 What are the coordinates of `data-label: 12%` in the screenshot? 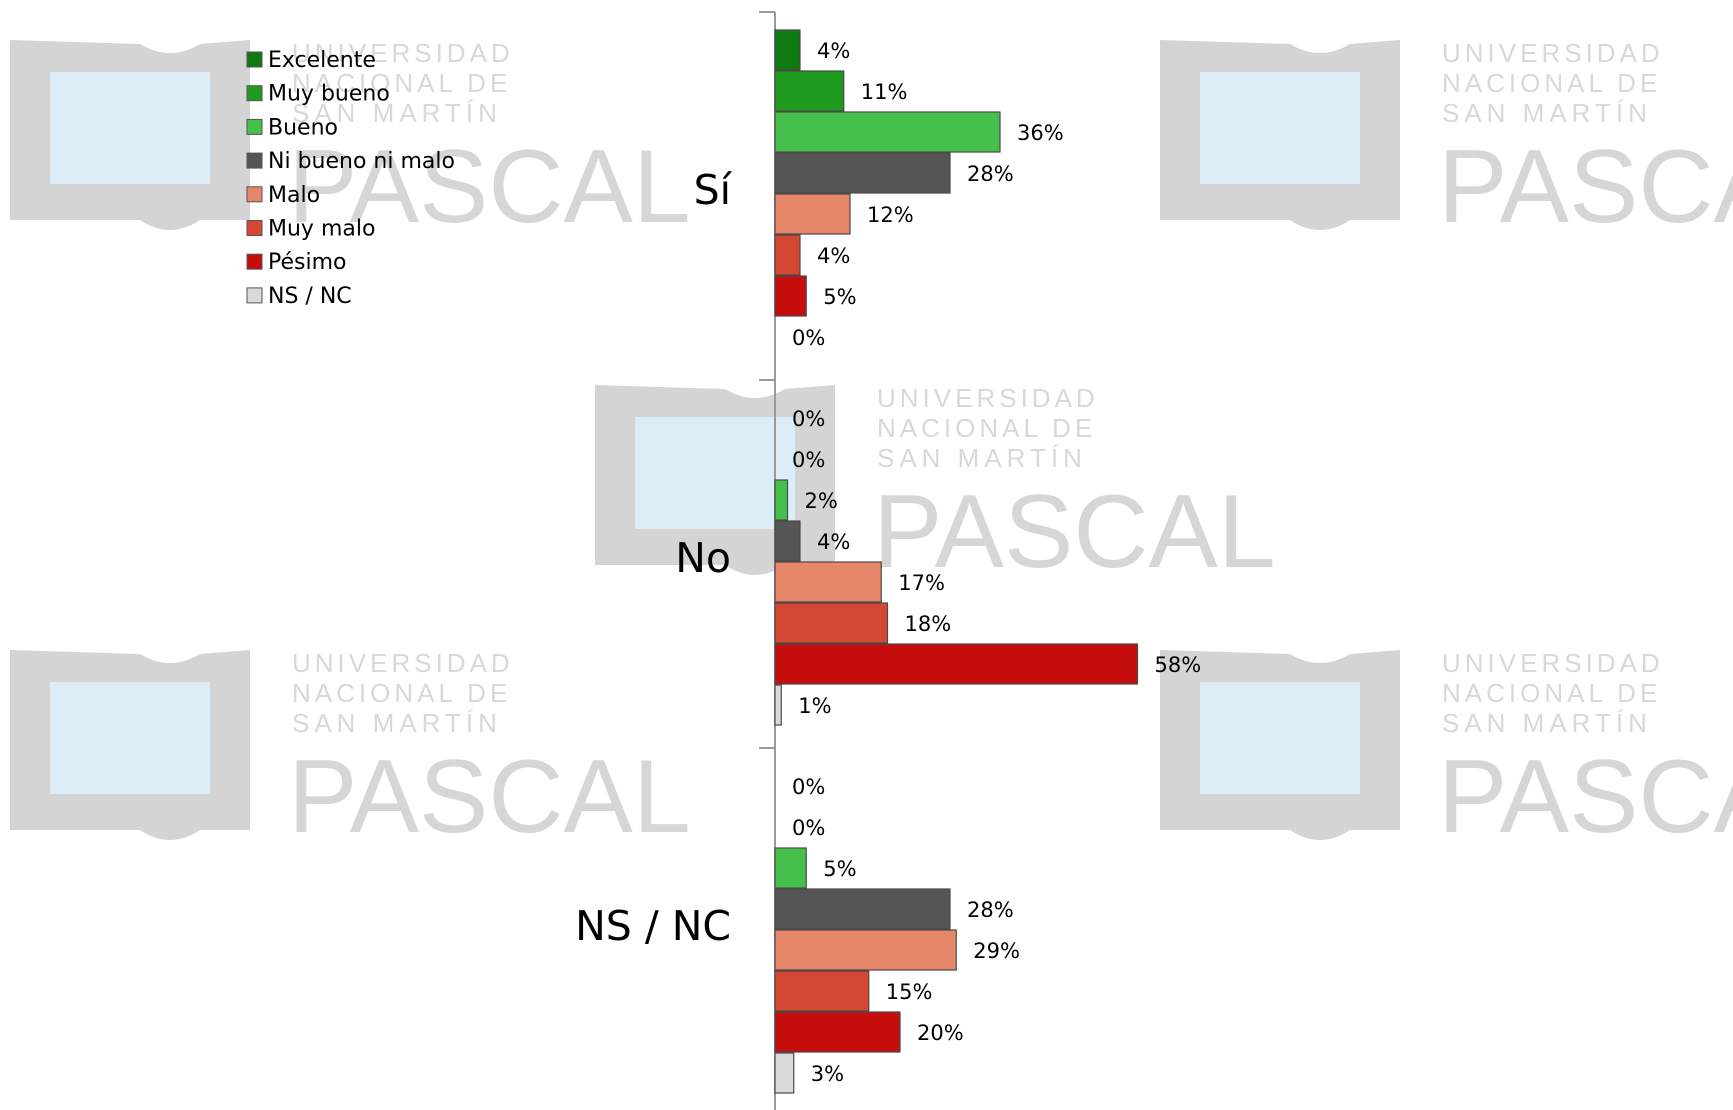 It's located at (890, 215).